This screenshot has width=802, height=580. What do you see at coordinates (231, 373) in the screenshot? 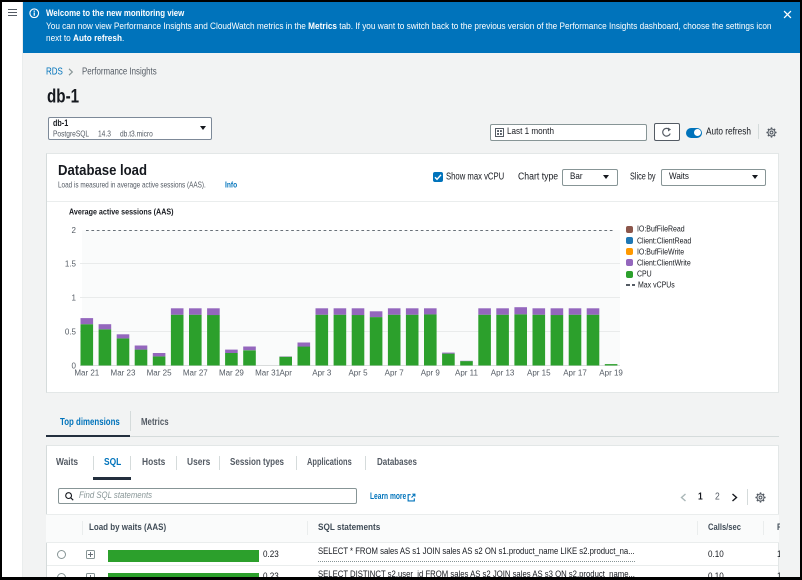
I see `svg-text: Mar 29` at bounding box center [231, 373].